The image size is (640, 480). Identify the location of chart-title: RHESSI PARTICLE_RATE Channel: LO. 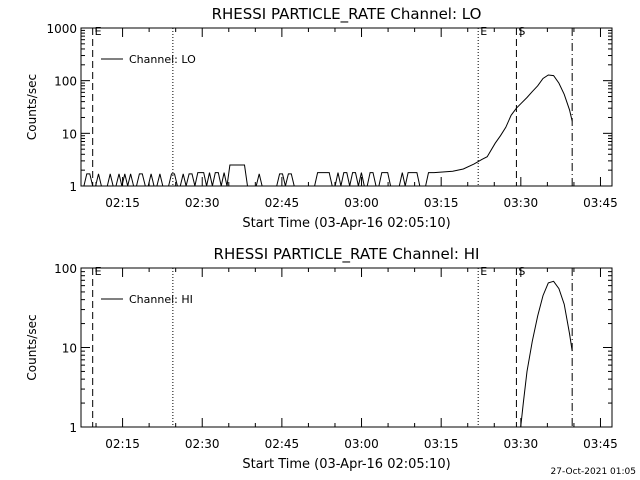
(347, 14).